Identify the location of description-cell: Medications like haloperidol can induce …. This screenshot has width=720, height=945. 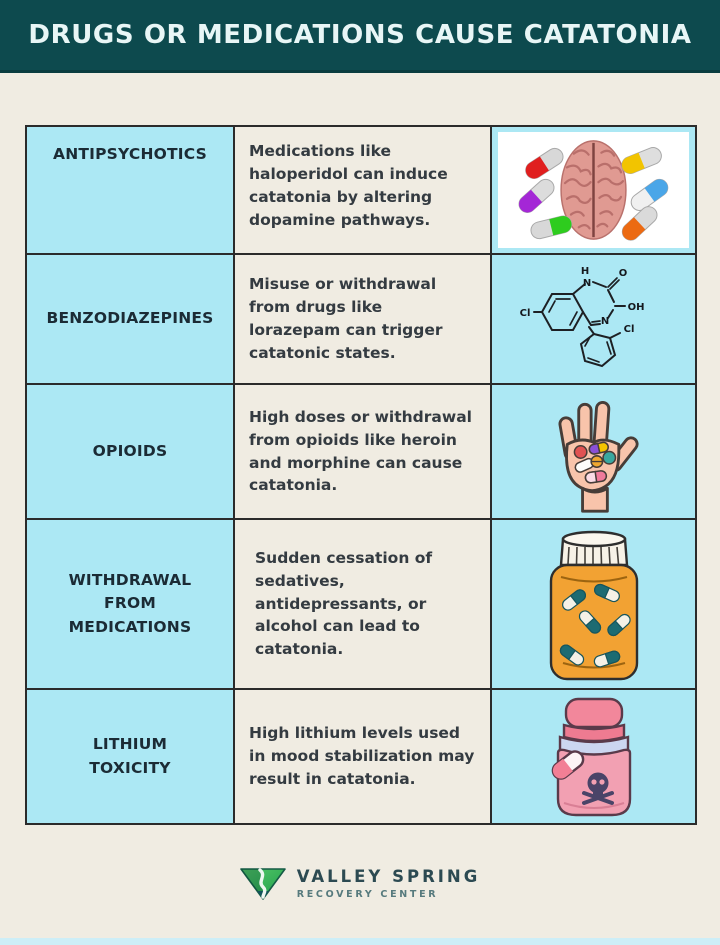
(362, 190).